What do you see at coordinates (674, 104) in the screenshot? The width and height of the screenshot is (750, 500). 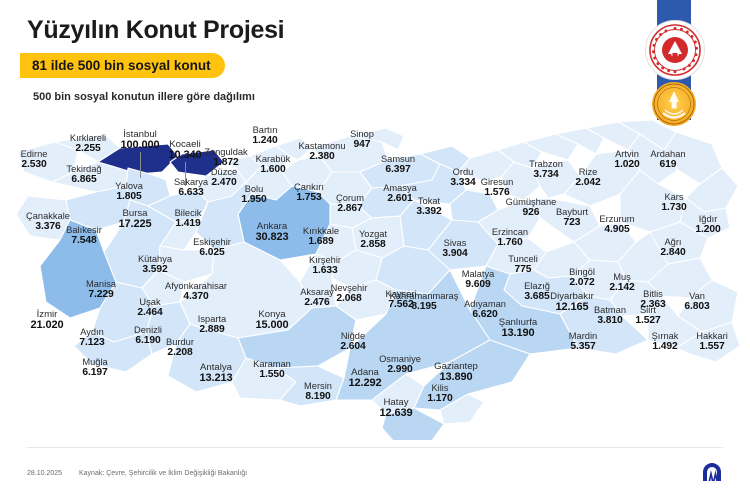 I see `project-emblem-icon` at bounding box center [674, 104].